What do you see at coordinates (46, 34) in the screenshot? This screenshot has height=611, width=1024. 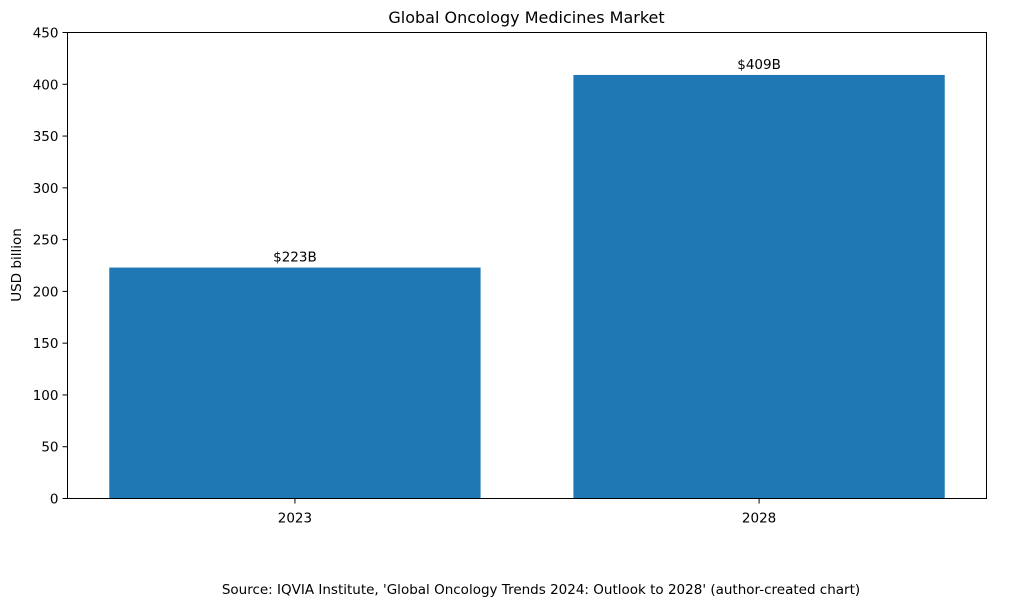 I see `y-tick-label: 450` at bounding box center [46, 34].